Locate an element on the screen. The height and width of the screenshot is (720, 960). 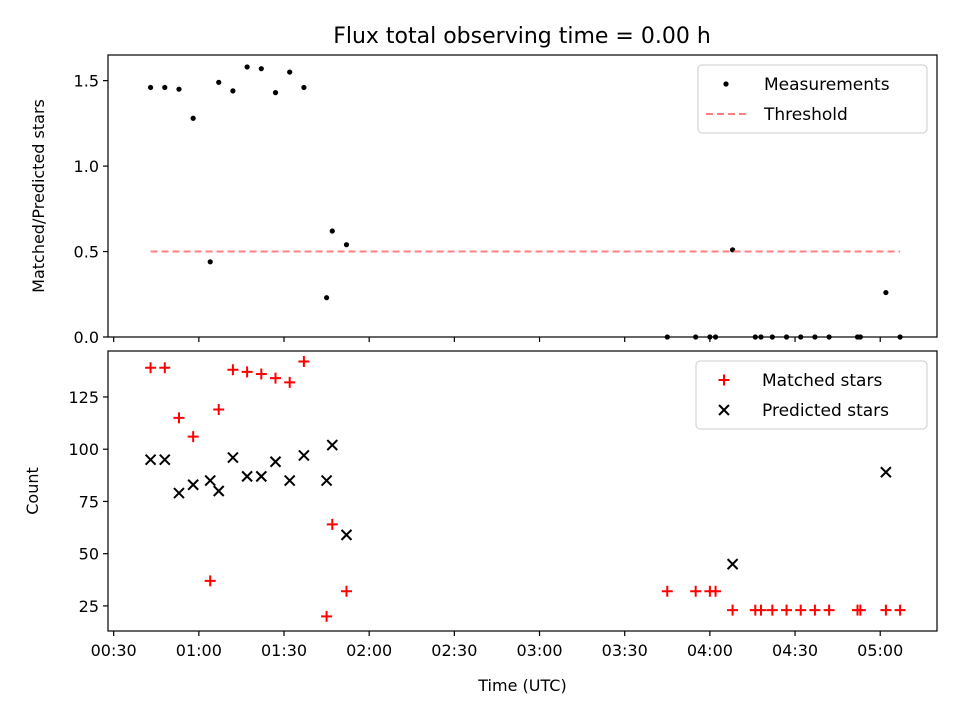
x-tick-label: 03:30 is located at coordinates (625, 650).